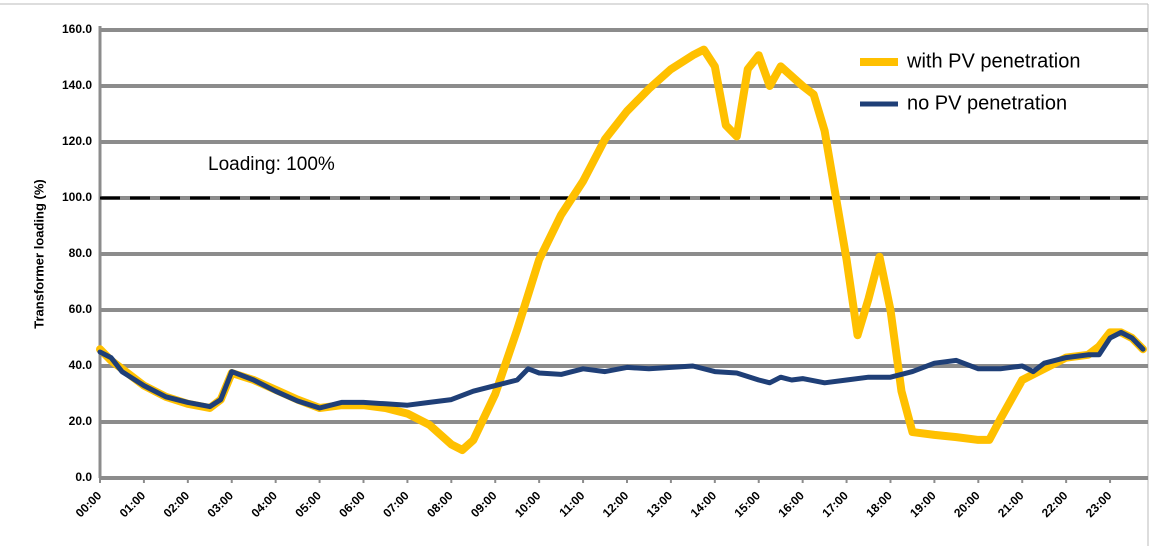 The width and height of the screenshot is (1150, 546). What do you see at coordinates (271, 164) in the screenshot?
I see `reference-label: Loading: 100%` at bounding box center [271, 164].